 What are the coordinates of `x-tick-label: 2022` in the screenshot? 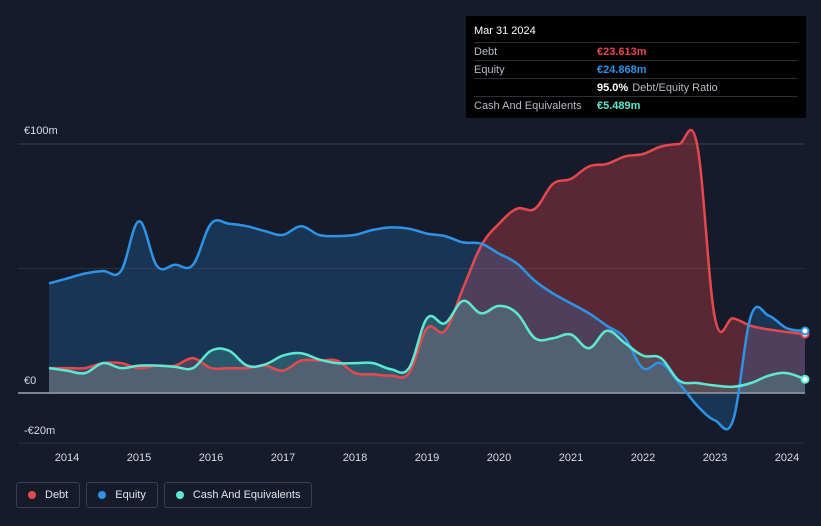 It's located at (643, 458).